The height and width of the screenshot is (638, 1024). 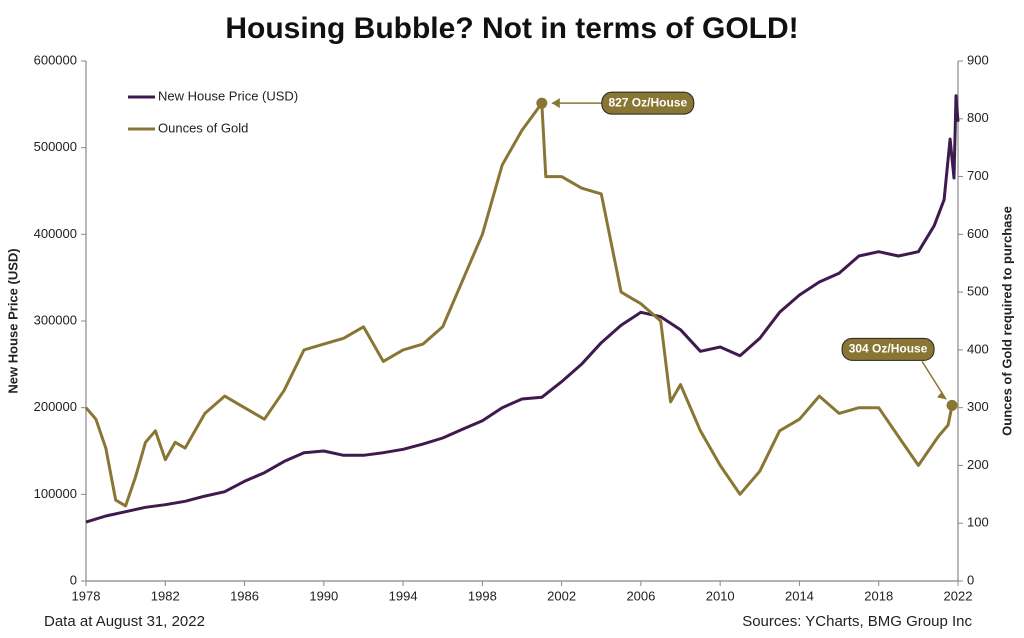 I want to click on legend-label: Ounces of Gold, so click(x=203, y=127).